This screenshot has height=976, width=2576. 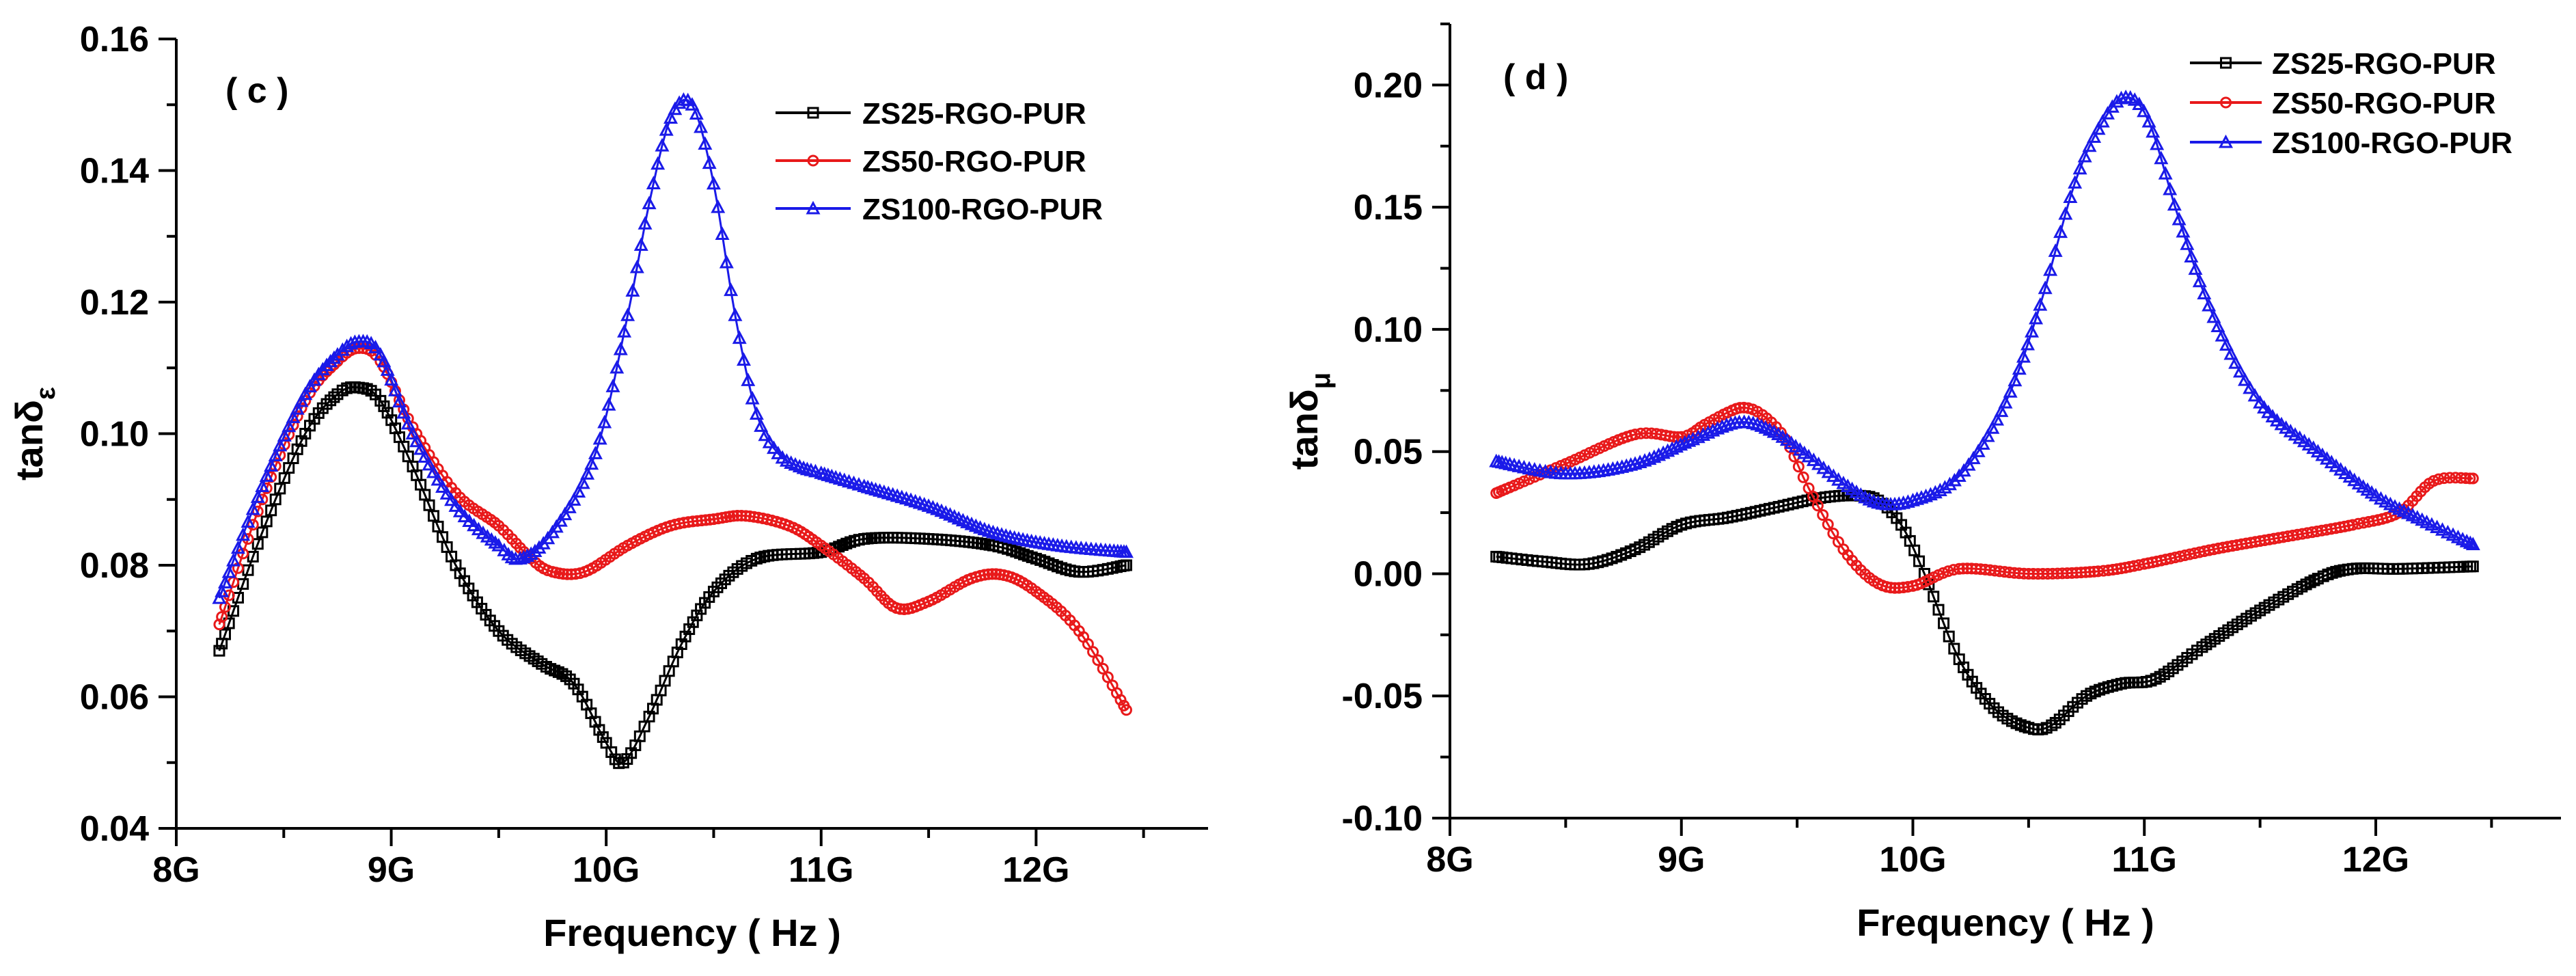 What do you see at coordinates (1388, 574) in the screenshot?
I see `y-tick-label: 0.00` at bounding box center [1388, 574].